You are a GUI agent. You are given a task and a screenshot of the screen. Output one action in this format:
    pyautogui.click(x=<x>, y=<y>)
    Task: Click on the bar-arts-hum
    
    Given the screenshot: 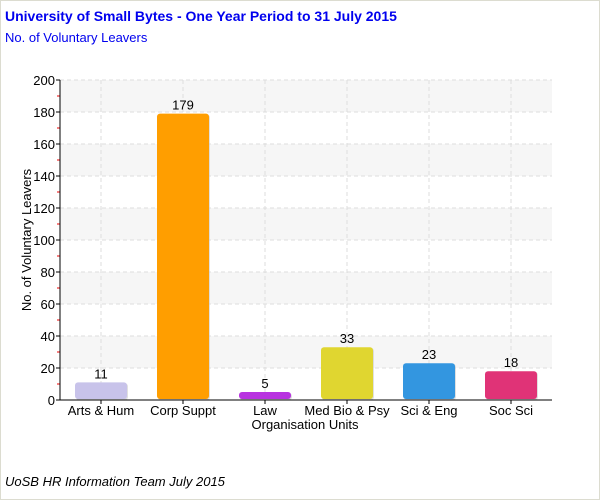 What is the action you would take?
    pyautogui.click(x=101, y=390)
    